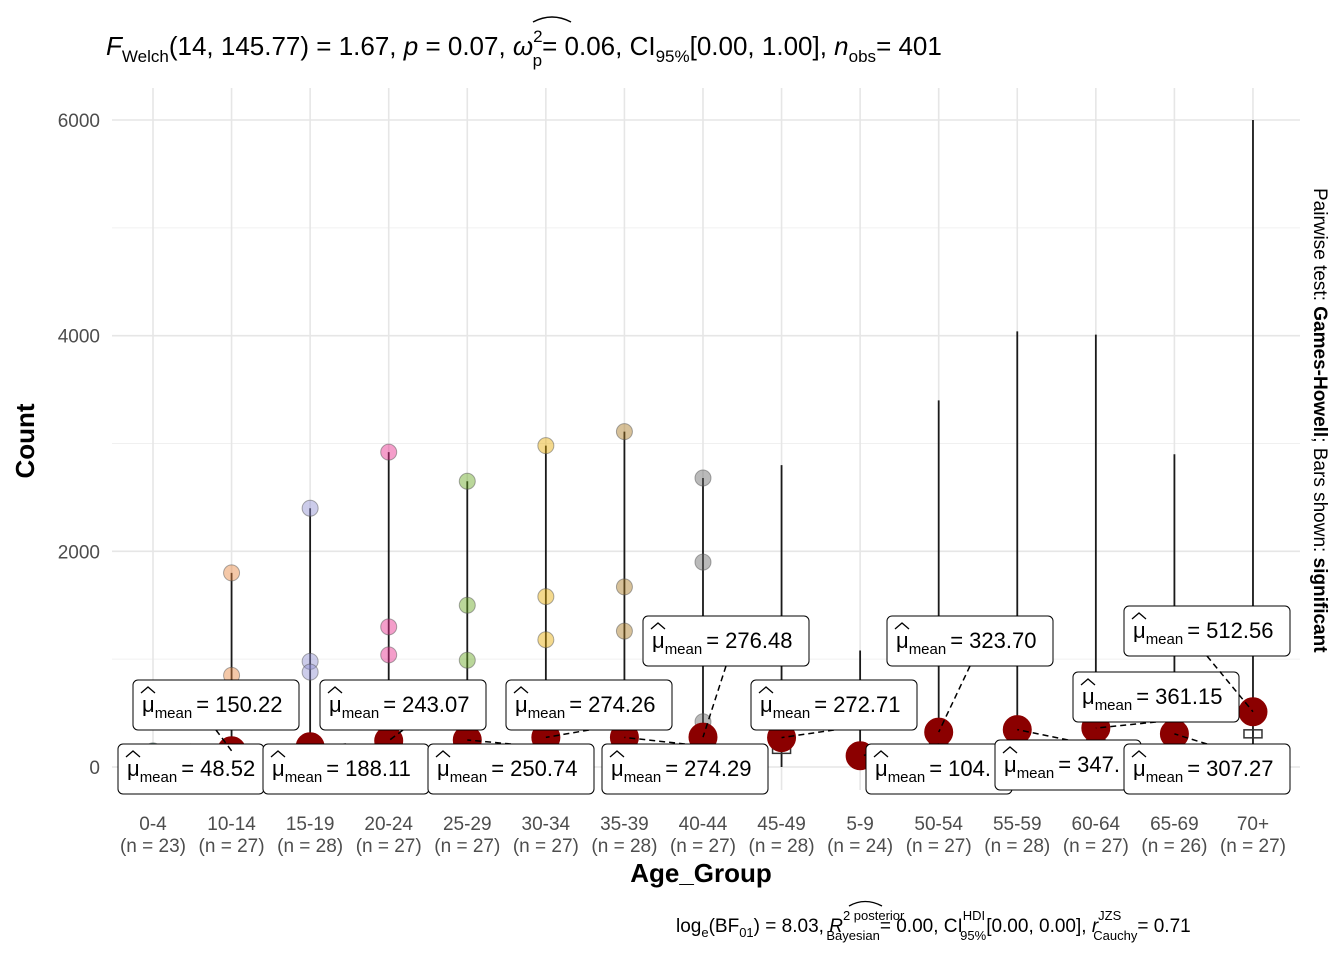  I want to click on mean-label-box: μmean = 361.15, so click(1156, 697).